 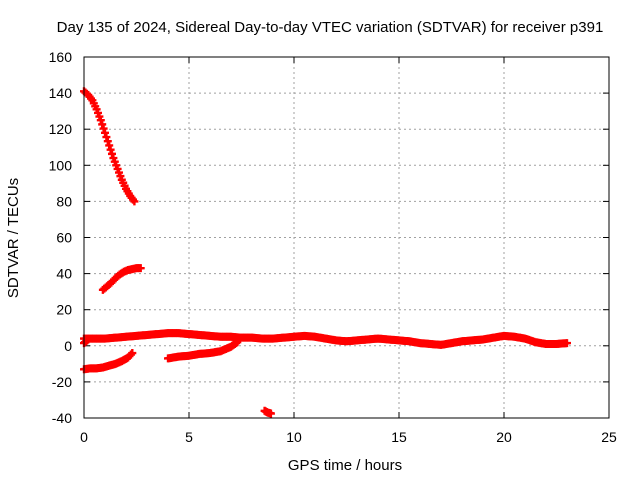 I want to click on series-main-near-zero, so click(x=325, y=339).